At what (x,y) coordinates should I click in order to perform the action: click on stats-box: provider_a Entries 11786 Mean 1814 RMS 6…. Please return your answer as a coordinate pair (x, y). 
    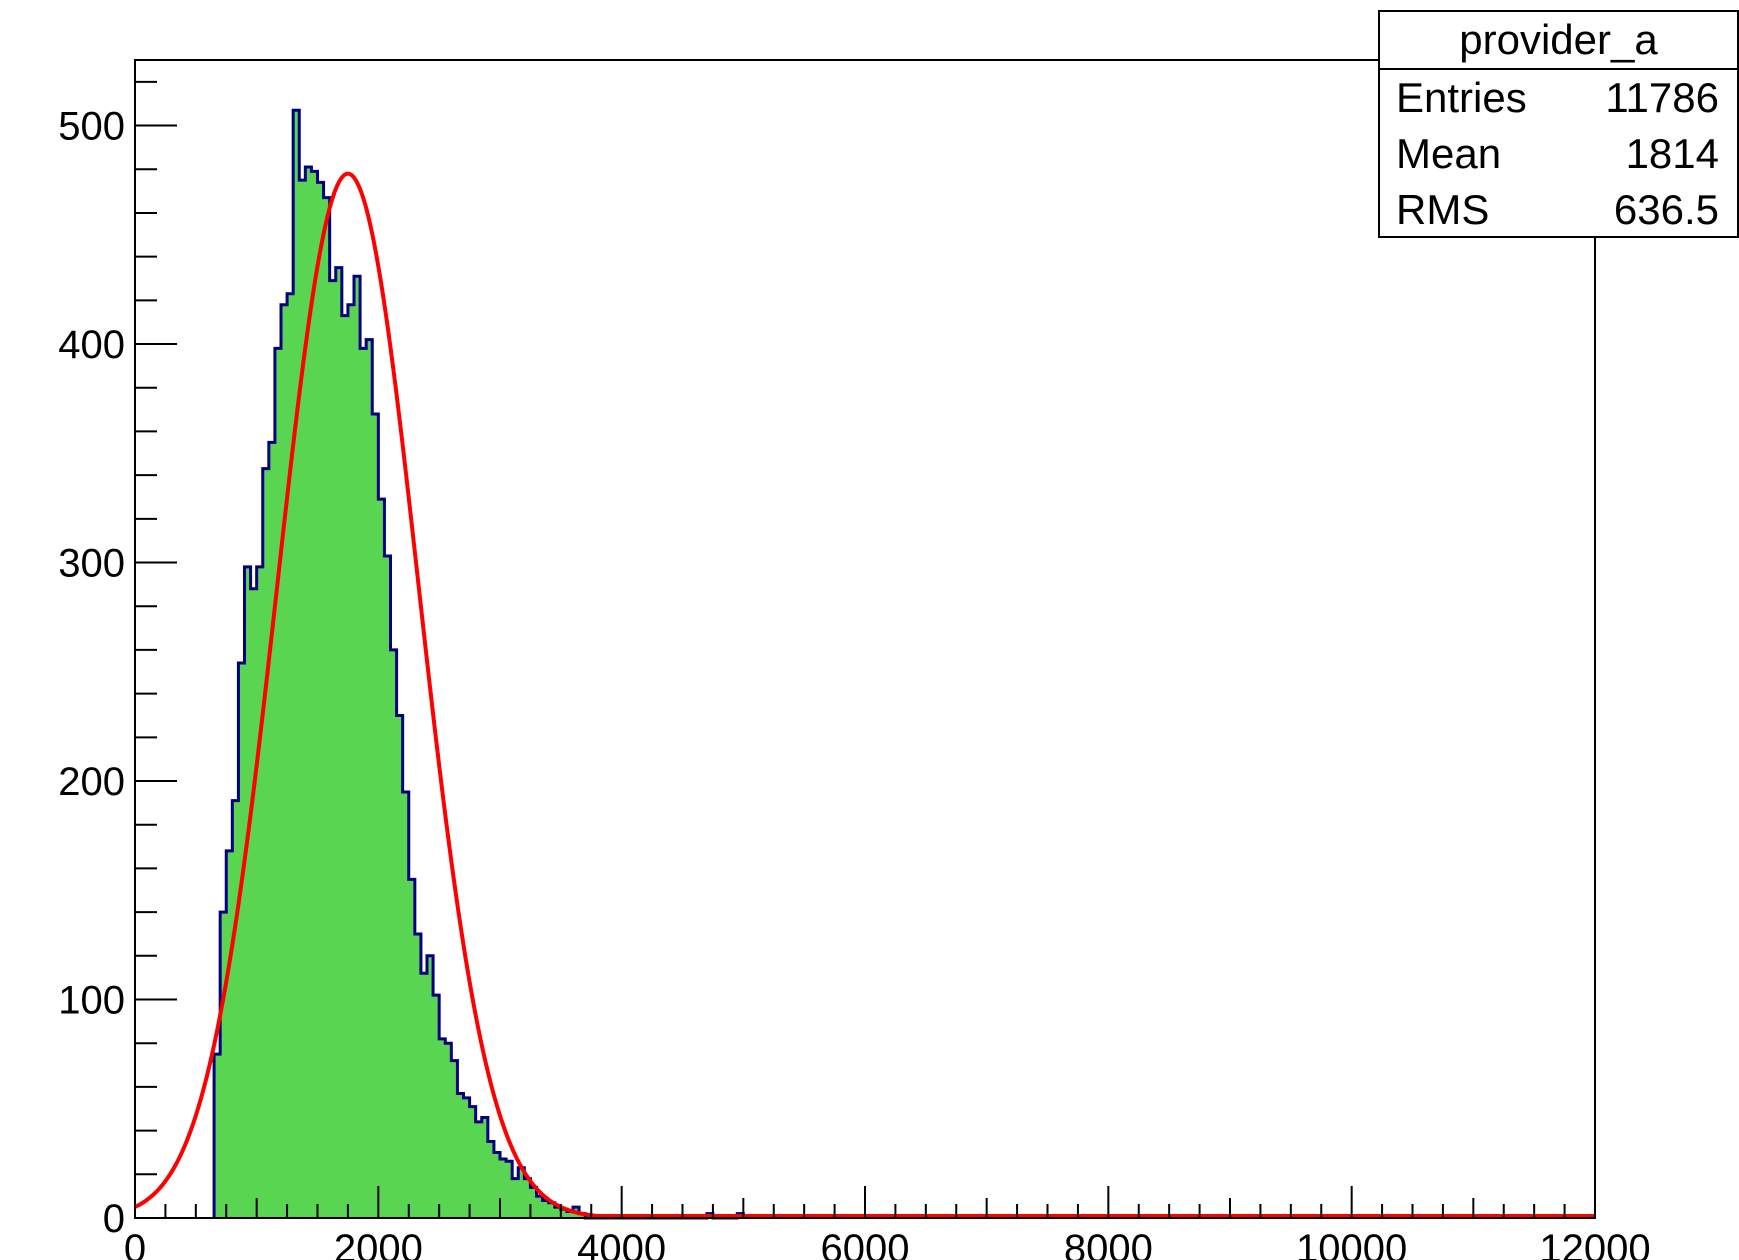
    Looking at the image, I should click on (1558, 124).